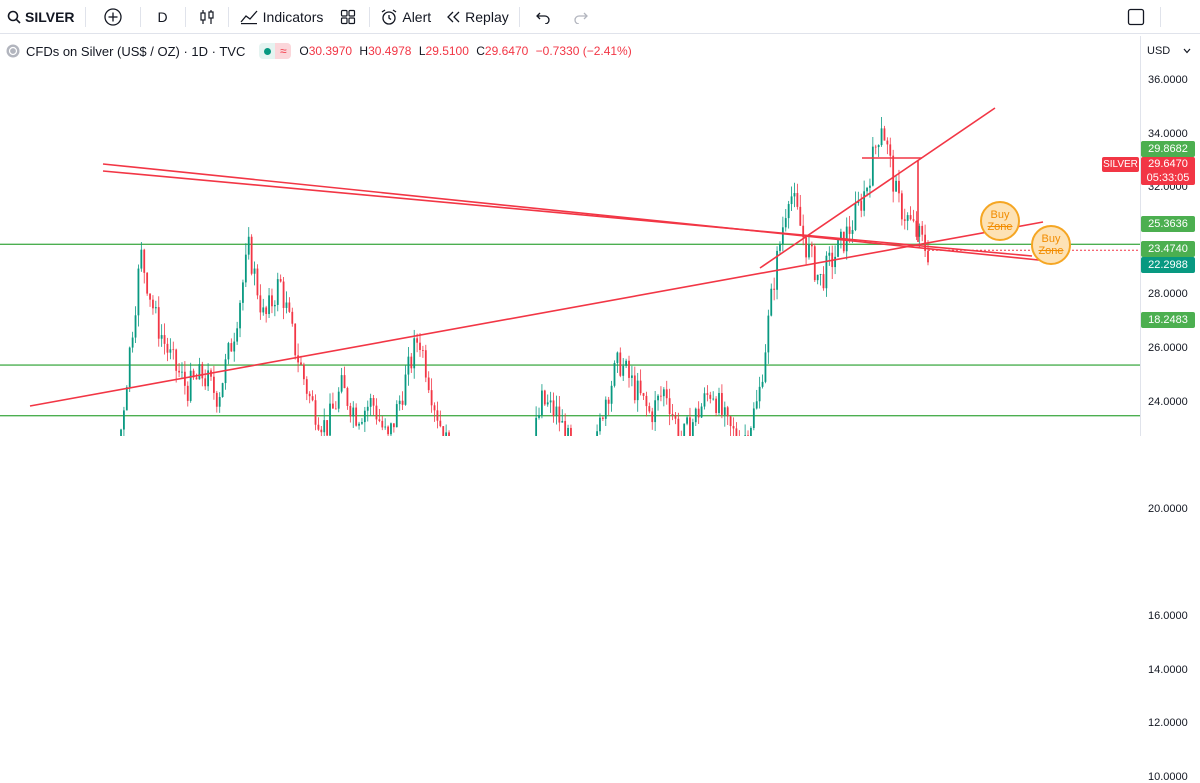 This screenshot has height=783, width=1200. Describe the element at coordinates (348, 17) in the screenshot. I see `templates-button` at that location.